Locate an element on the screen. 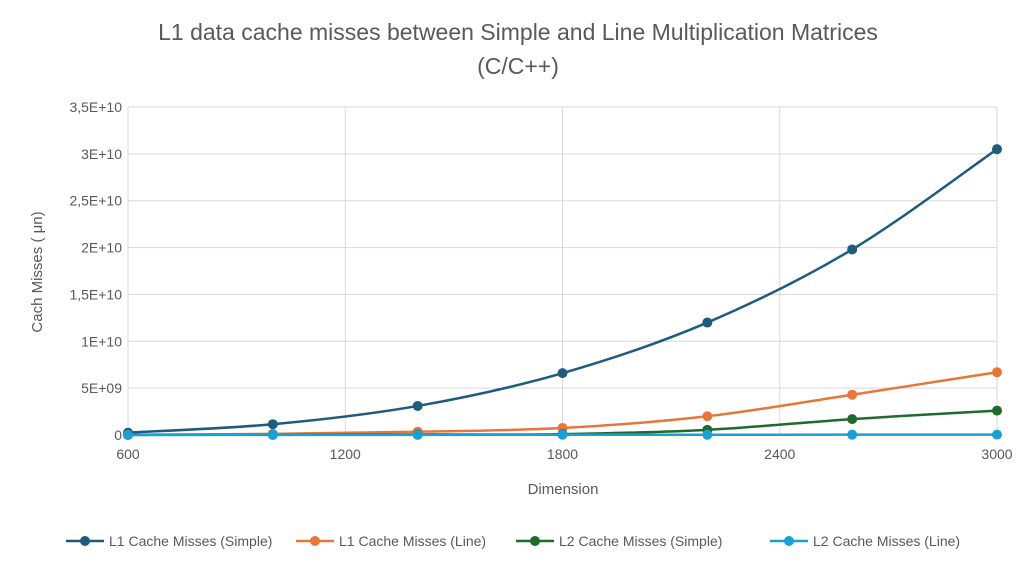 The height and width of the screenshot is (562, 1033). y-tick-label: 1E+10 is located at coordinates (101, 341).